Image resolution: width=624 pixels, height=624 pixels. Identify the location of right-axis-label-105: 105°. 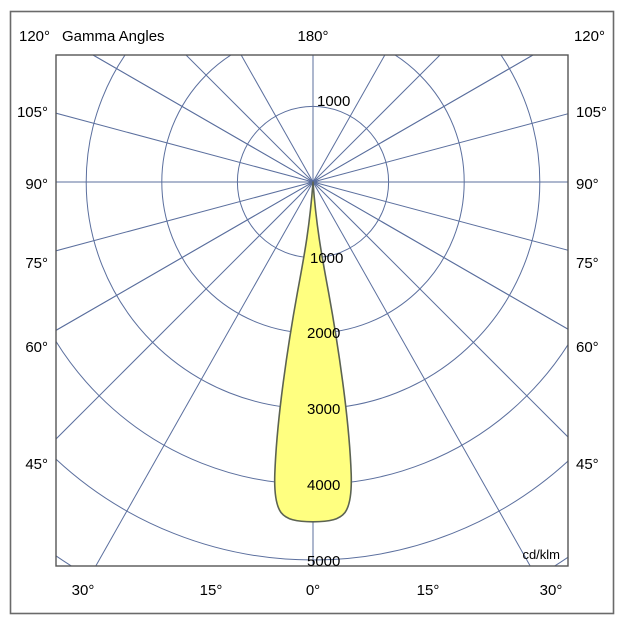
(591, 112).